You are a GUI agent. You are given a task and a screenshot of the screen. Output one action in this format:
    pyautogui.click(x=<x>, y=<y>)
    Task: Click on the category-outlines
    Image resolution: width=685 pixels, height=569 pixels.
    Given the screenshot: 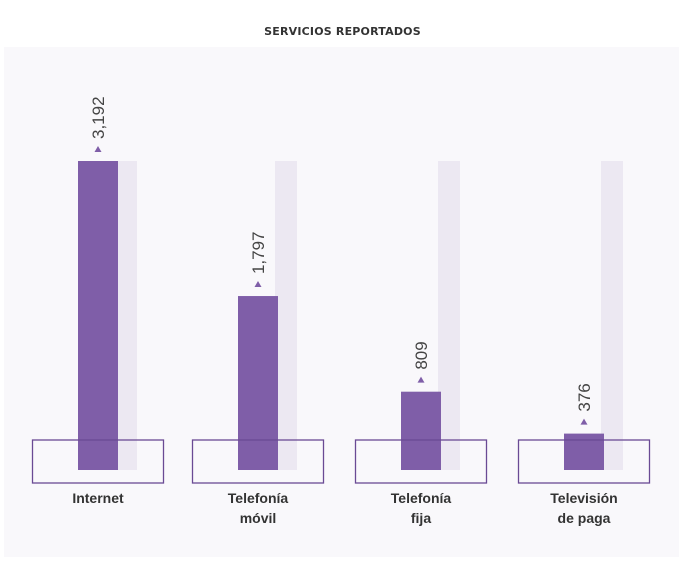 What is the action you would take?
    pyautogui.click(x=341, y=461)
    